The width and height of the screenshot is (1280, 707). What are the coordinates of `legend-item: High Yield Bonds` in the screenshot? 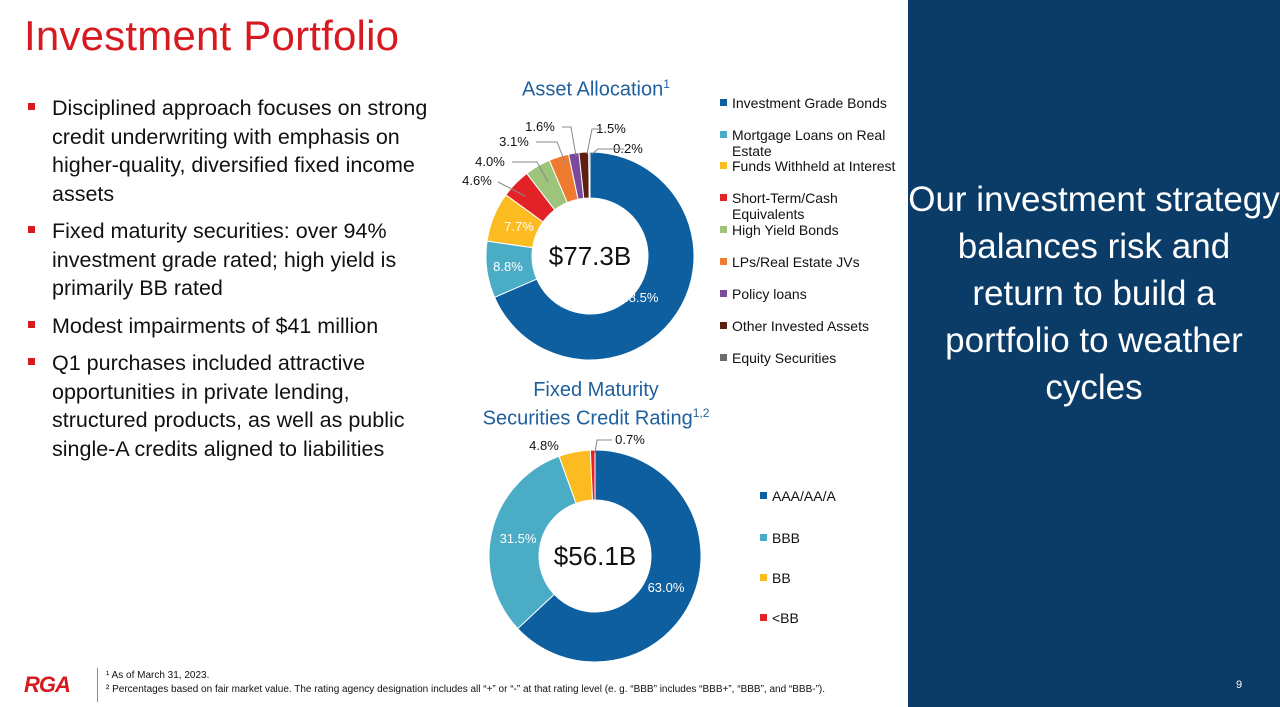 It's located at (779, 230).